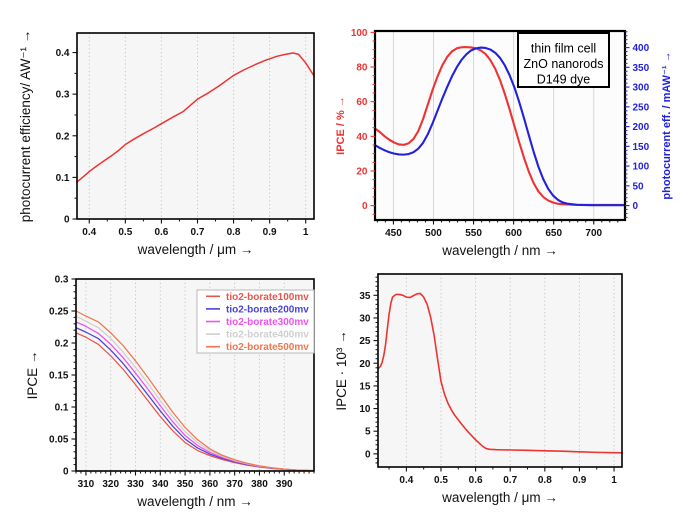 Image resolution: width=700 pixels, height=528 pixels. I want to click on y-axis: 0 5 10 15 20 25 30 35, so click(368, 370).